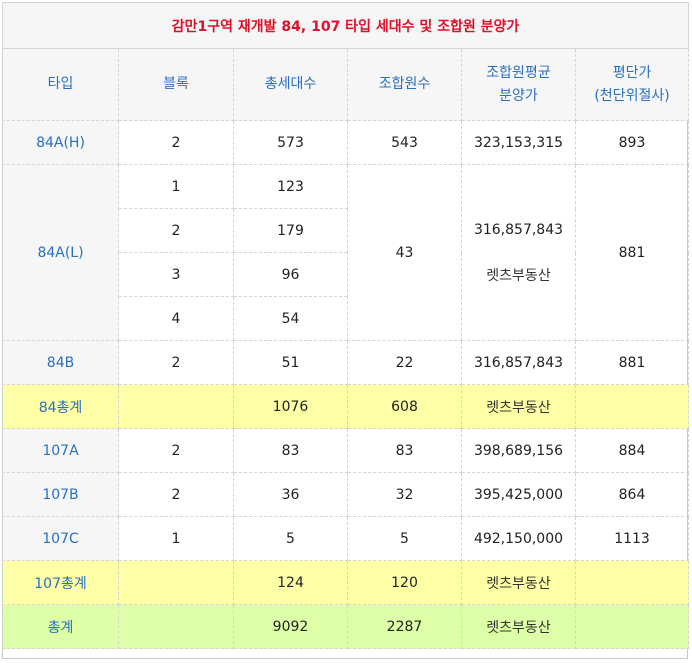  Describe the element at coordinates (290, 84) in the screenshot. I see `header-households: 총세대수` at that location.